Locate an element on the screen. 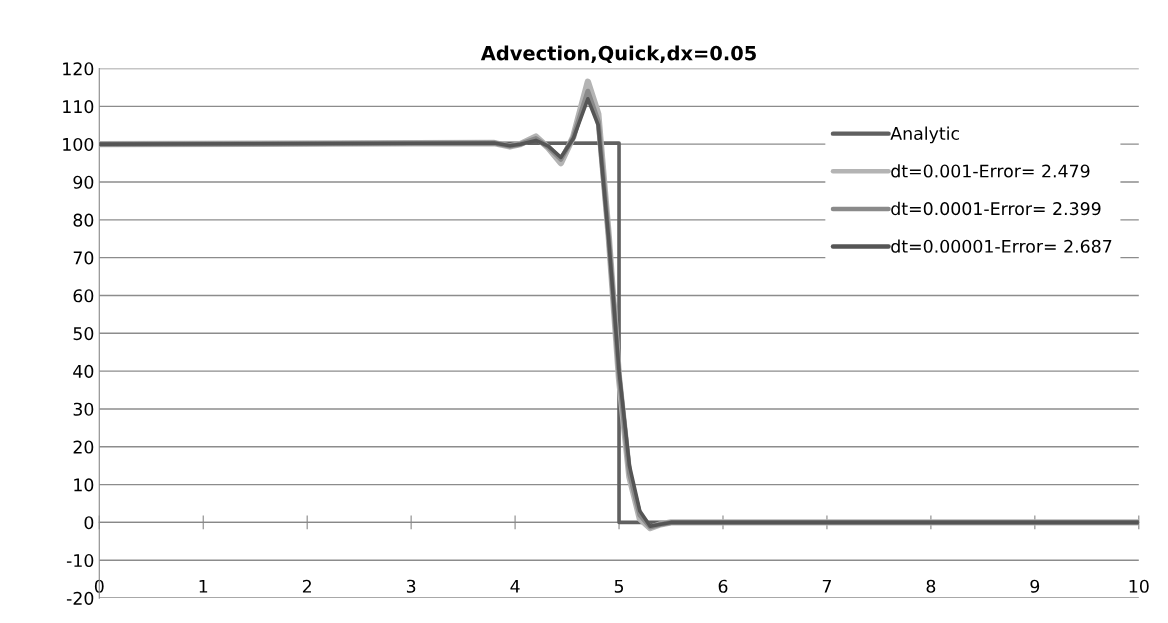 The height and width of the screenshot is (623, 1168). x-tick-label: 3 is located at coordinates (411, 586).